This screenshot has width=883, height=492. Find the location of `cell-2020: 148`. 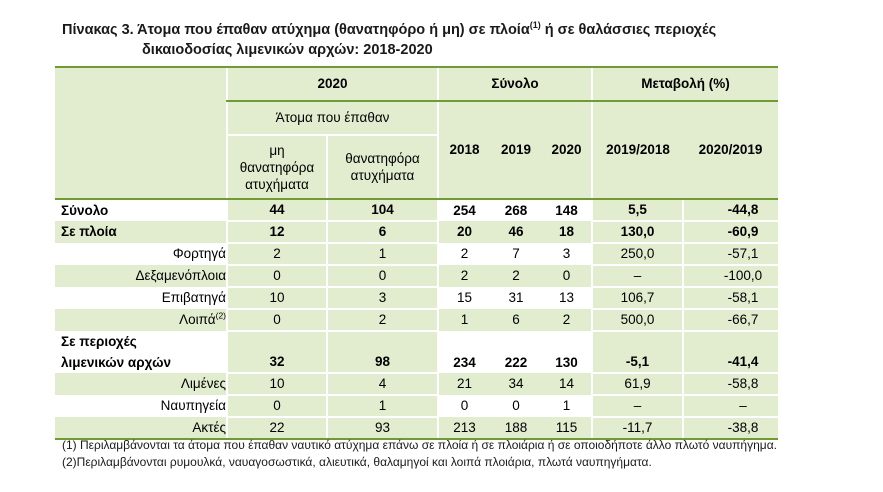

cell-2020: 148 is located at coordinates (566, 210).